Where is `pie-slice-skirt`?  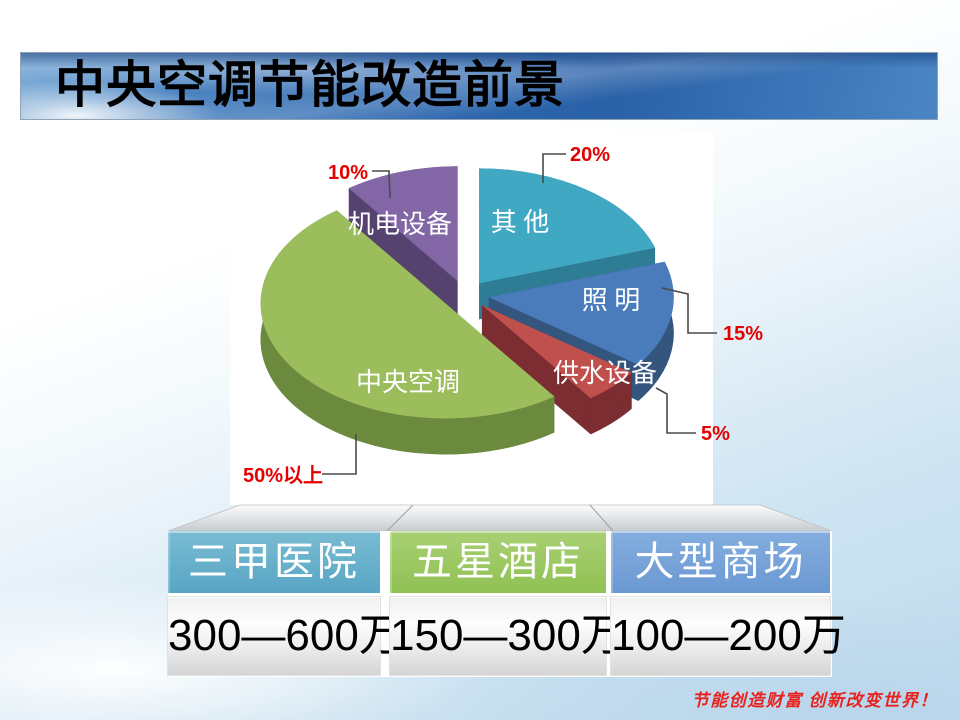
pie-slice-skirt is located at coordinates (407, 332).